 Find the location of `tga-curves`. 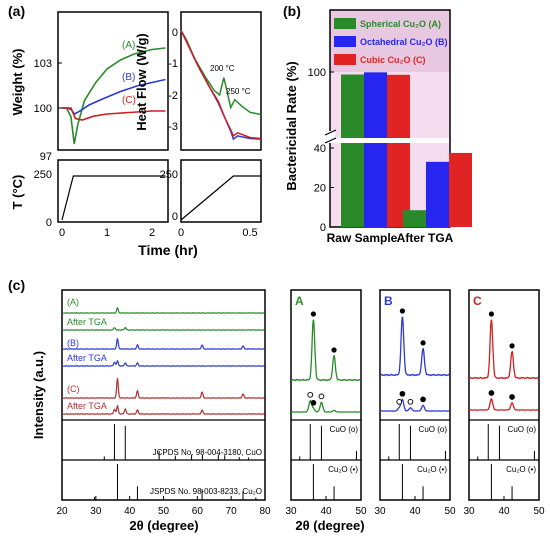

tga-curves is located at coordinates (114, 96).